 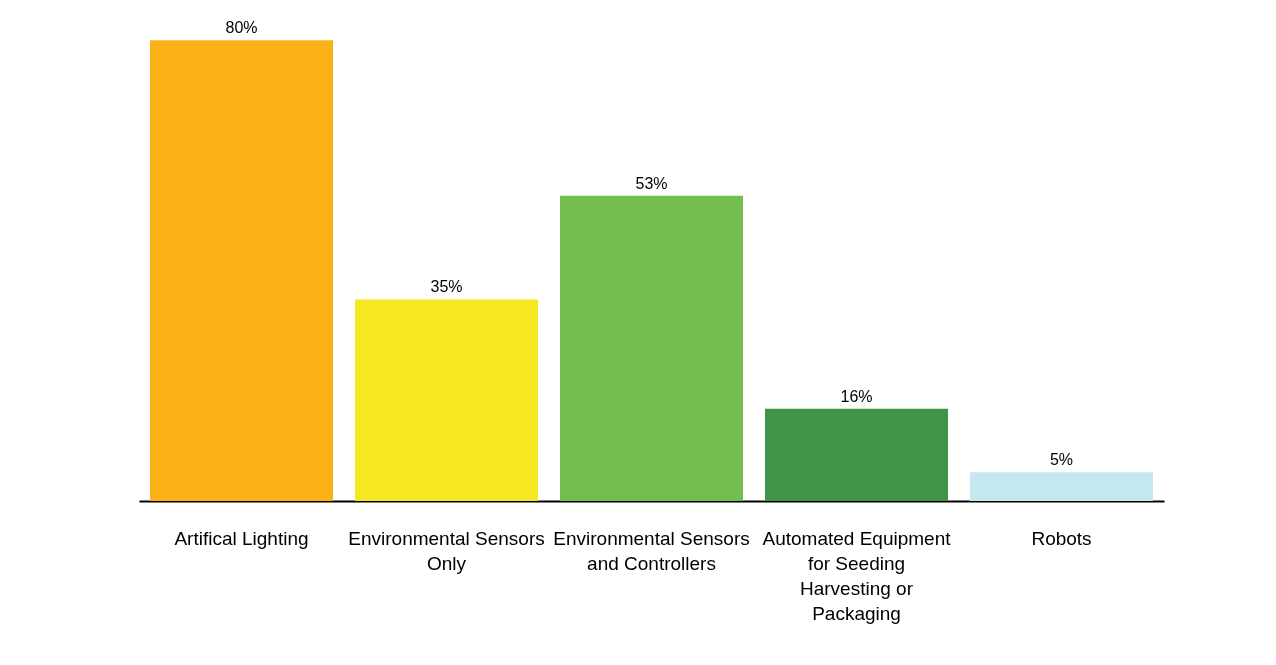 What do you see at coordinates (241, 538) in the screenshot?
I see `x-tick-label: Artifical Lighting` at bounding box center [241, 538].